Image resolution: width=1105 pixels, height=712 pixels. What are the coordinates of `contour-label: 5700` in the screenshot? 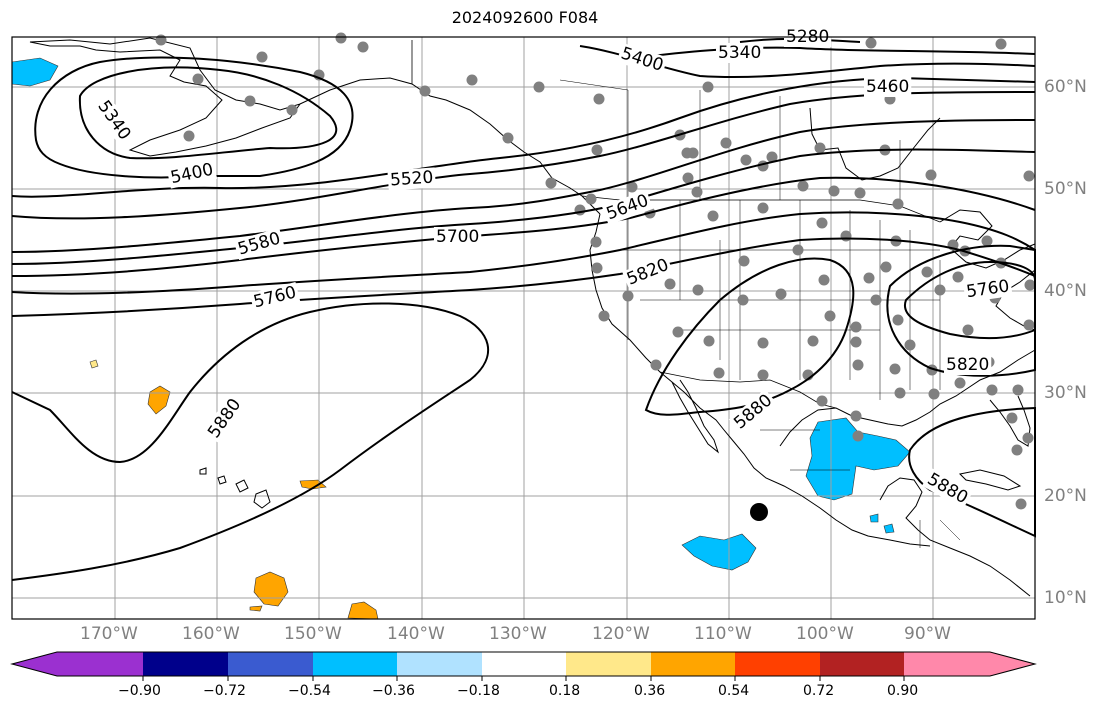 It's located at (457, 237).